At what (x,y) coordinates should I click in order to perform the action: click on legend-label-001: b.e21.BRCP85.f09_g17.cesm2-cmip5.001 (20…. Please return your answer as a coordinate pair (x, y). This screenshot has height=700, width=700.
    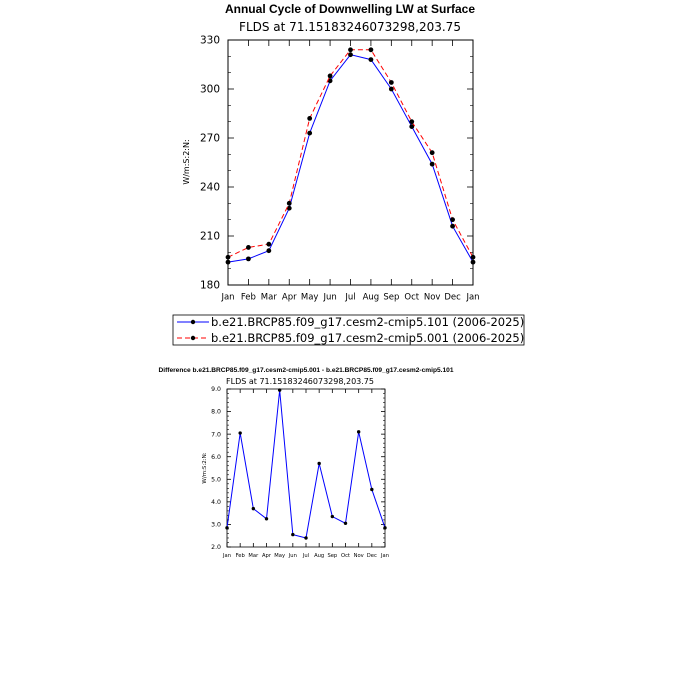
    Looking at the image, I should click on (367, 338).